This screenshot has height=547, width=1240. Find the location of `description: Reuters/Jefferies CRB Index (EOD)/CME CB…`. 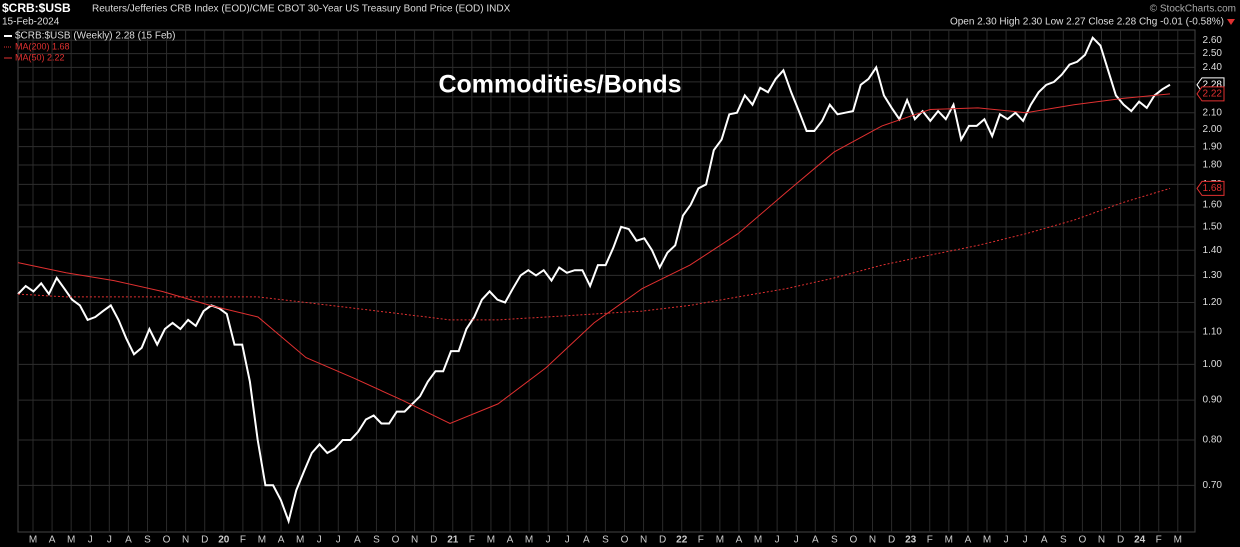

description: Reuters/Jefferies CRB Index (EOD)/CME CB… is located at coordinates (301, 9).